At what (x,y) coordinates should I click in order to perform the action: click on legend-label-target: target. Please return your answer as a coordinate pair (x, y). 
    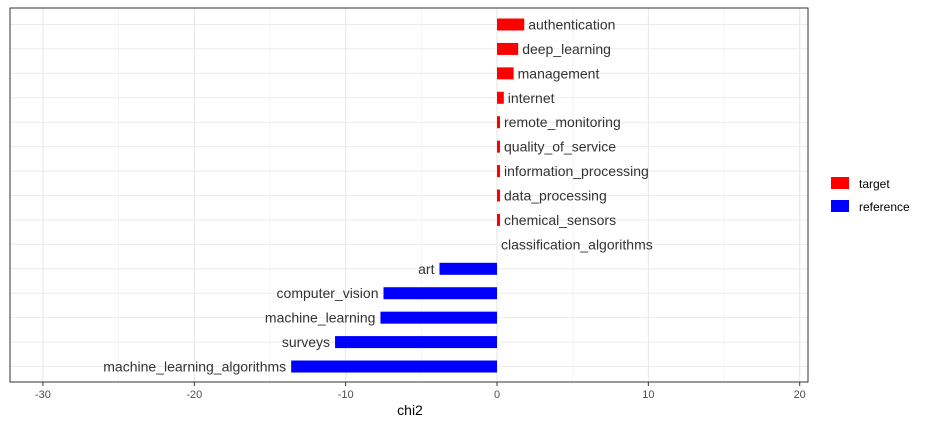
    Looking at the image, I should click on (874, 184).